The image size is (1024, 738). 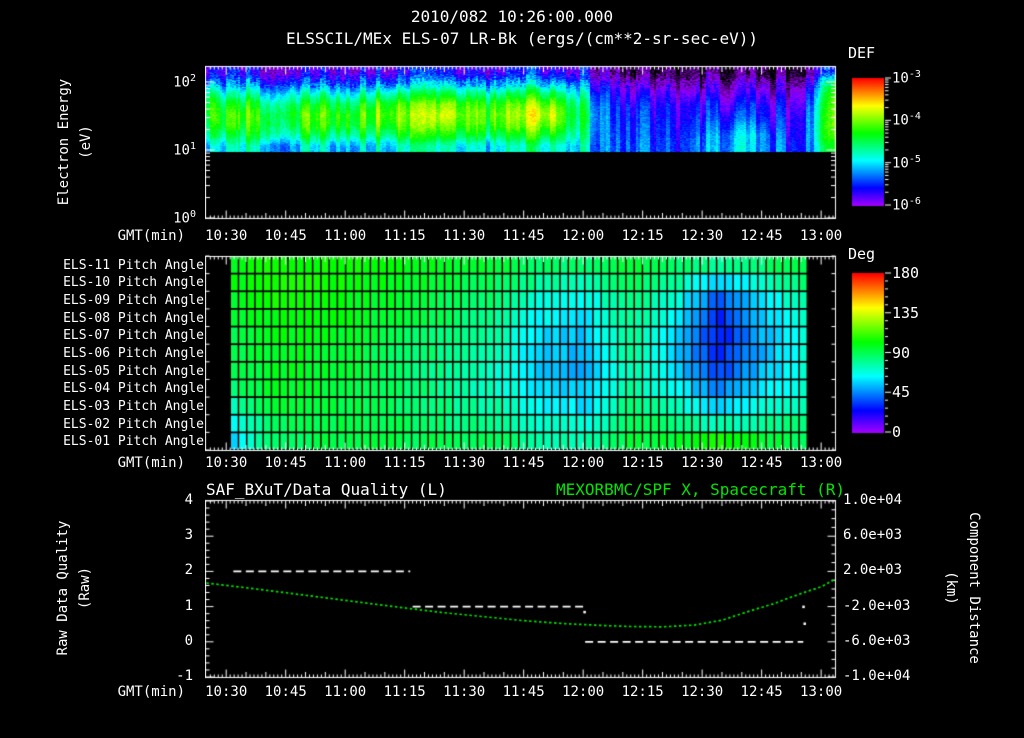 What do you see at coordinates (133, 265) in the screenshot?
I see `pitch-row-label: ELS-11 Pitch Angle` at bounding box center [133, 265].